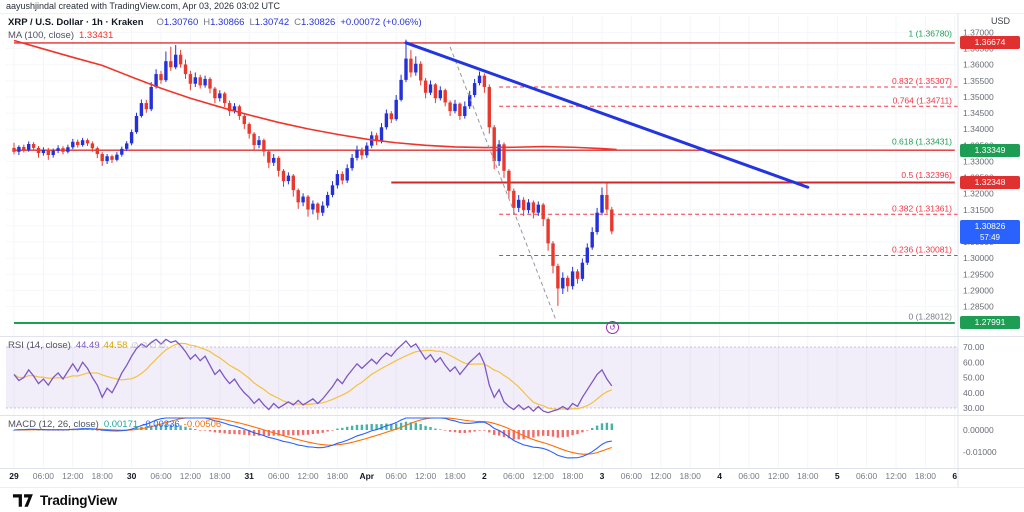  Describe the element at coordinates (923, 100) in the screenshot. I see `svg-text: 0.764 (1.34711)` at that location.